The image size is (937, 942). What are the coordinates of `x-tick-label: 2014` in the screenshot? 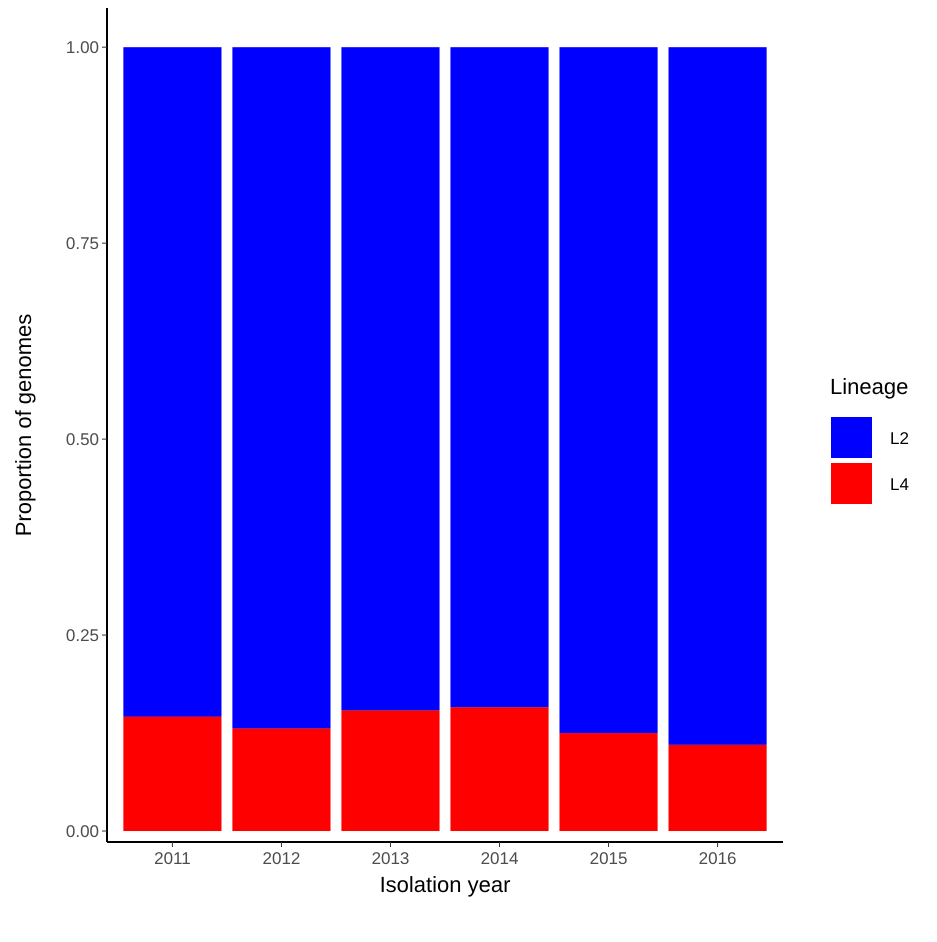 It's located at (499, 858).